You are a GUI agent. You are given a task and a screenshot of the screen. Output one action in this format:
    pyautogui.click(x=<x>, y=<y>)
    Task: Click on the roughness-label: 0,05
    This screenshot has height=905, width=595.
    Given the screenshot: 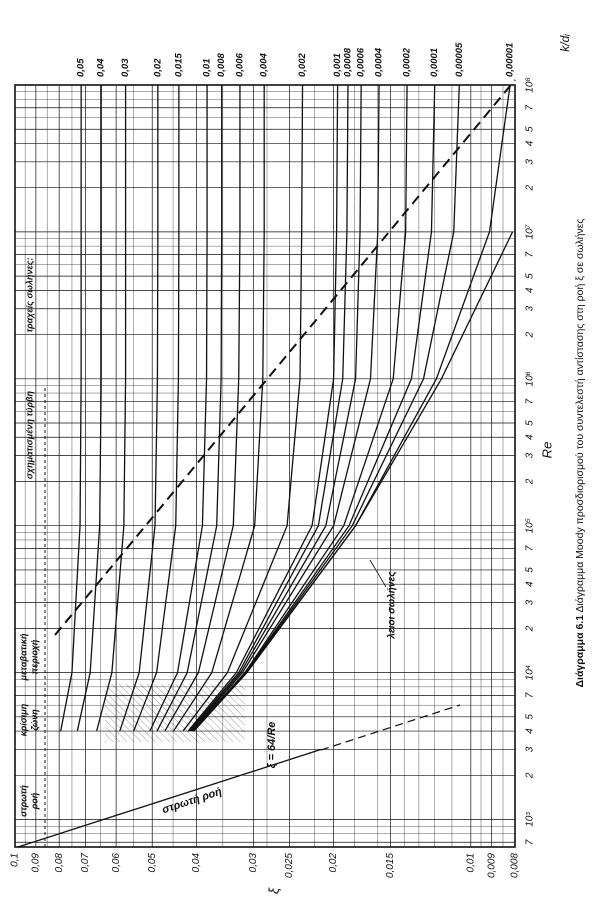 What is the action you would take?
    pyautogui.click(x=81, y=67)
    